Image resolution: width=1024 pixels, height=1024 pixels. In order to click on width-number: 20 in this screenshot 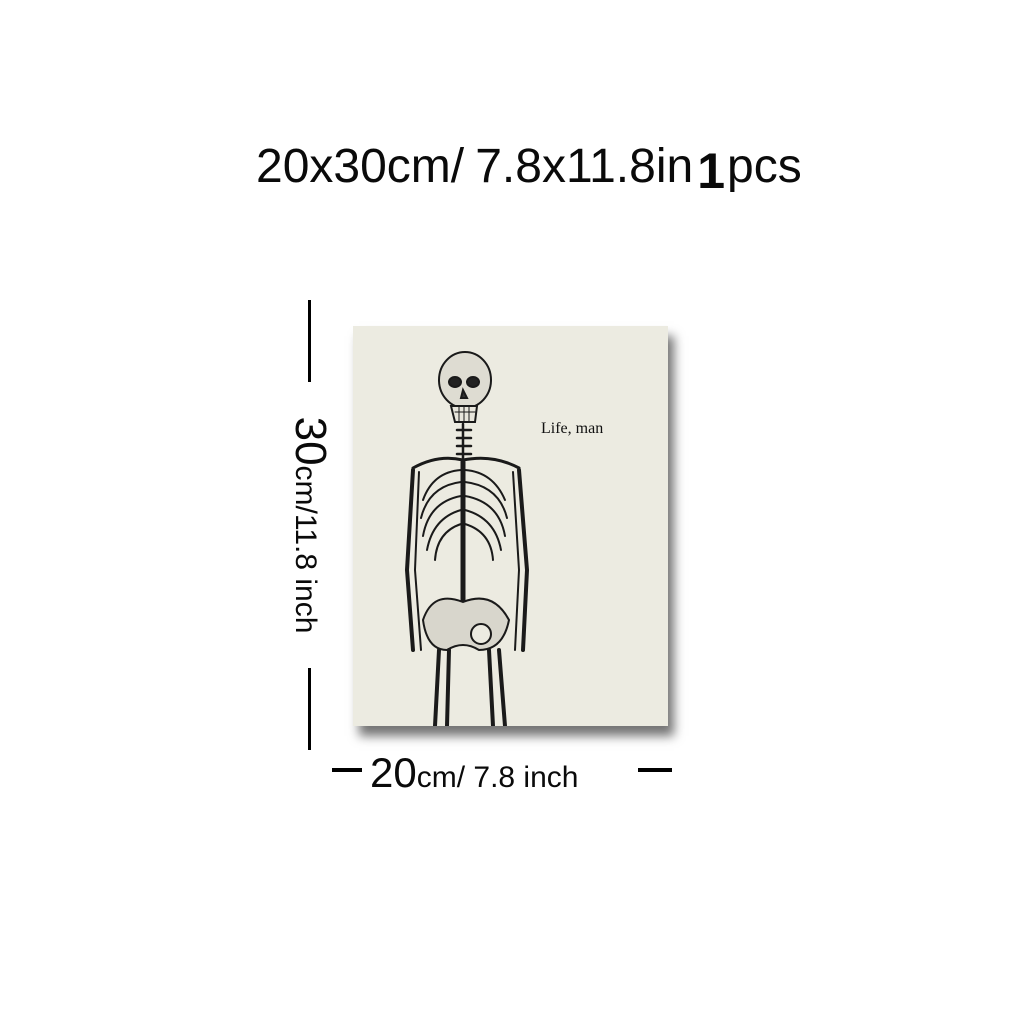, I will do `click(393, 772)`.